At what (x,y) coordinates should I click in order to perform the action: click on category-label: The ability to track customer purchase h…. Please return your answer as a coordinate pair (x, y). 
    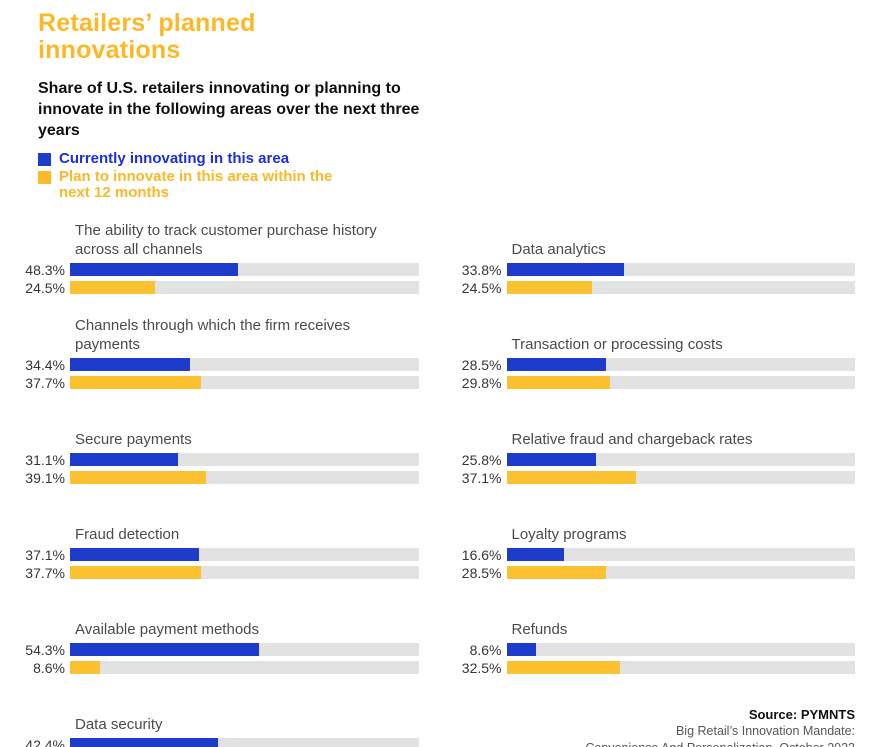
    Looking at the image, I should click on (226, 240).